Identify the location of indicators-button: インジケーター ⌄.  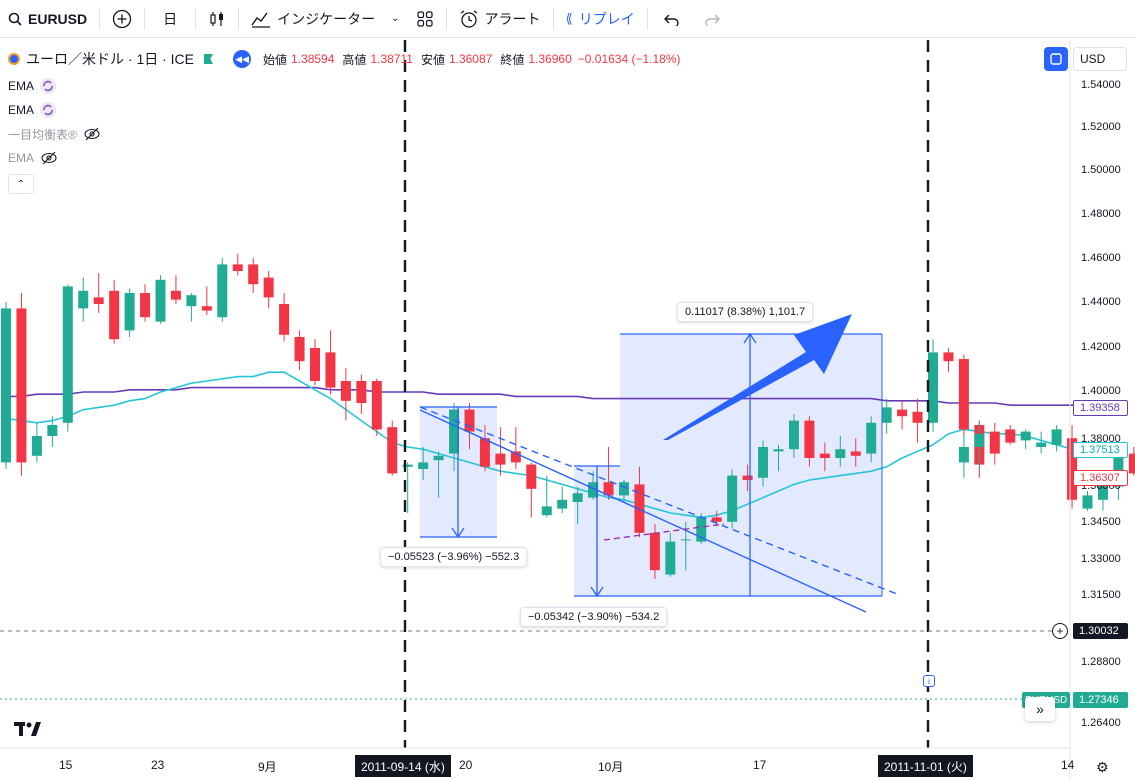
(325, 19).